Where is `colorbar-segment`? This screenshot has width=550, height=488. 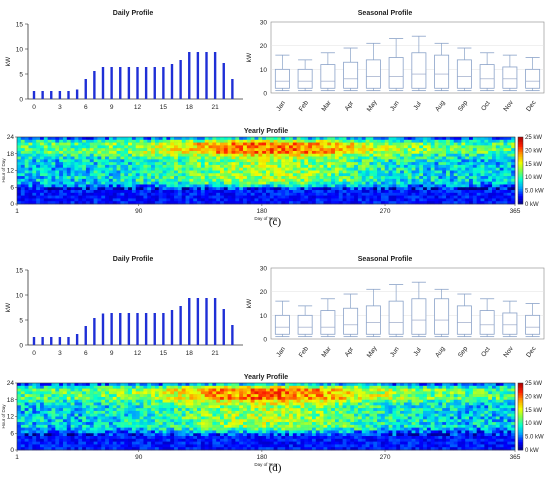
colorbar-segment is located at coordinates (520, 163).